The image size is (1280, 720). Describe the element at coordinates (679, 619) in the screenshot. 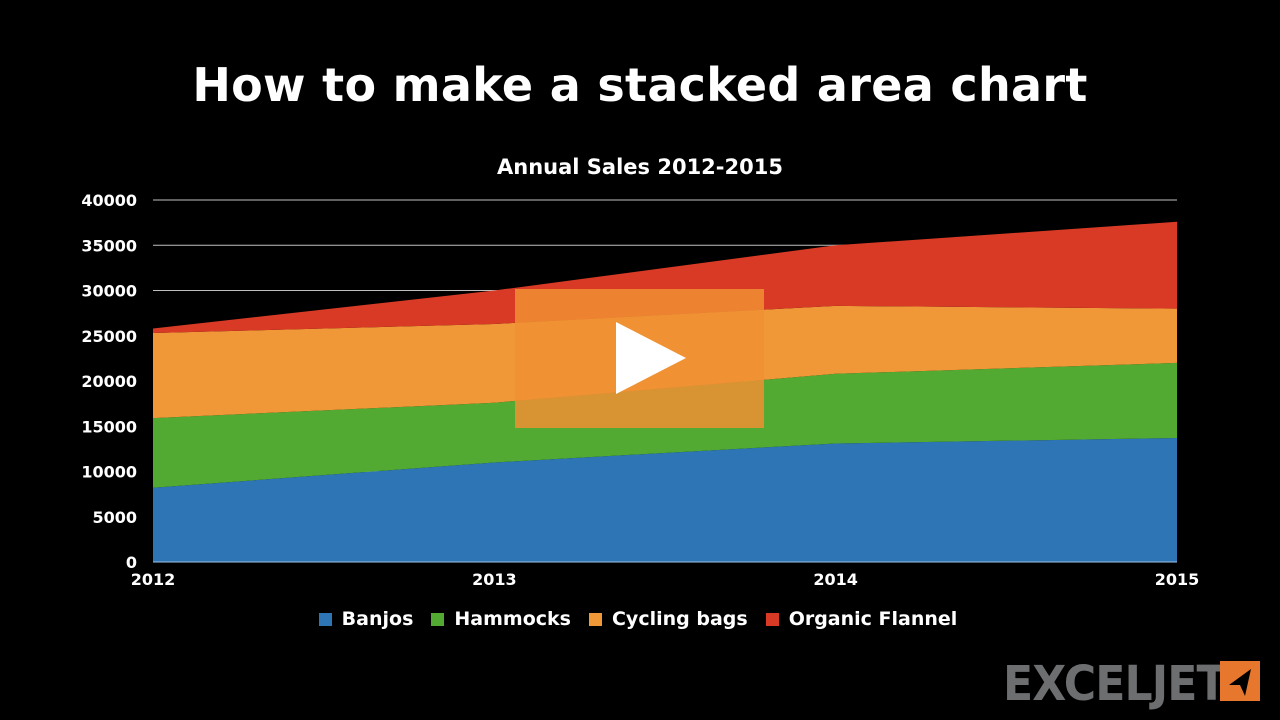

I see `legend-label: Cycling bags` at that location.